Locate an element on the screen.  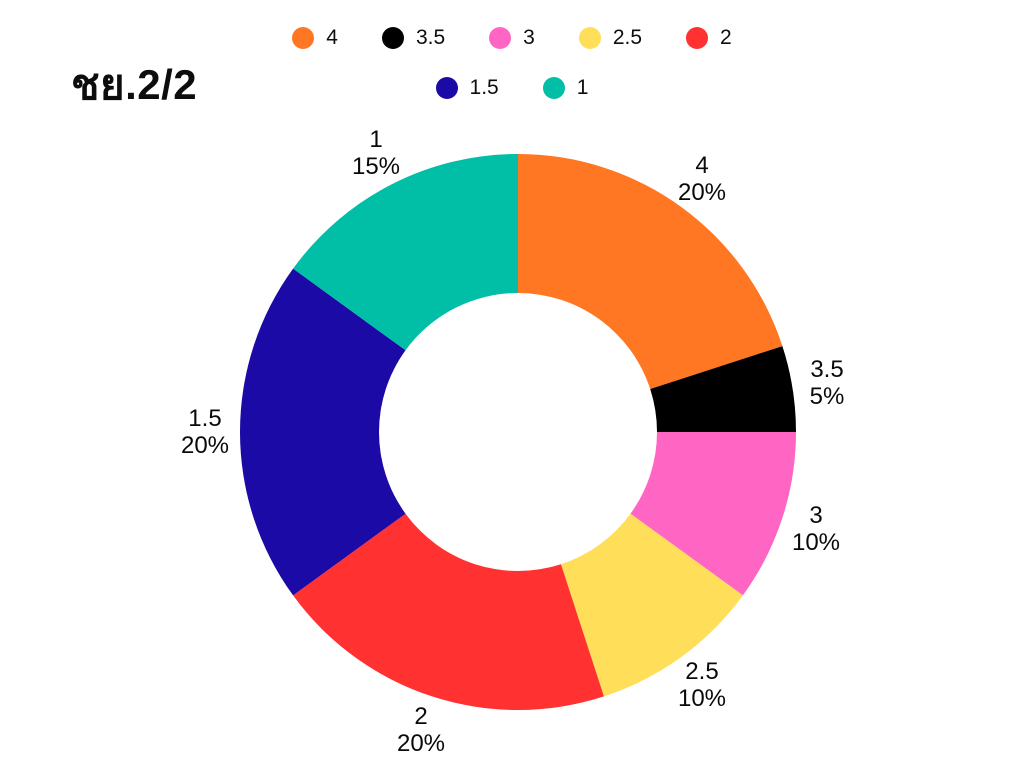
slice-label-3.5: 3.5 5% is located at coordinates (827, 383).